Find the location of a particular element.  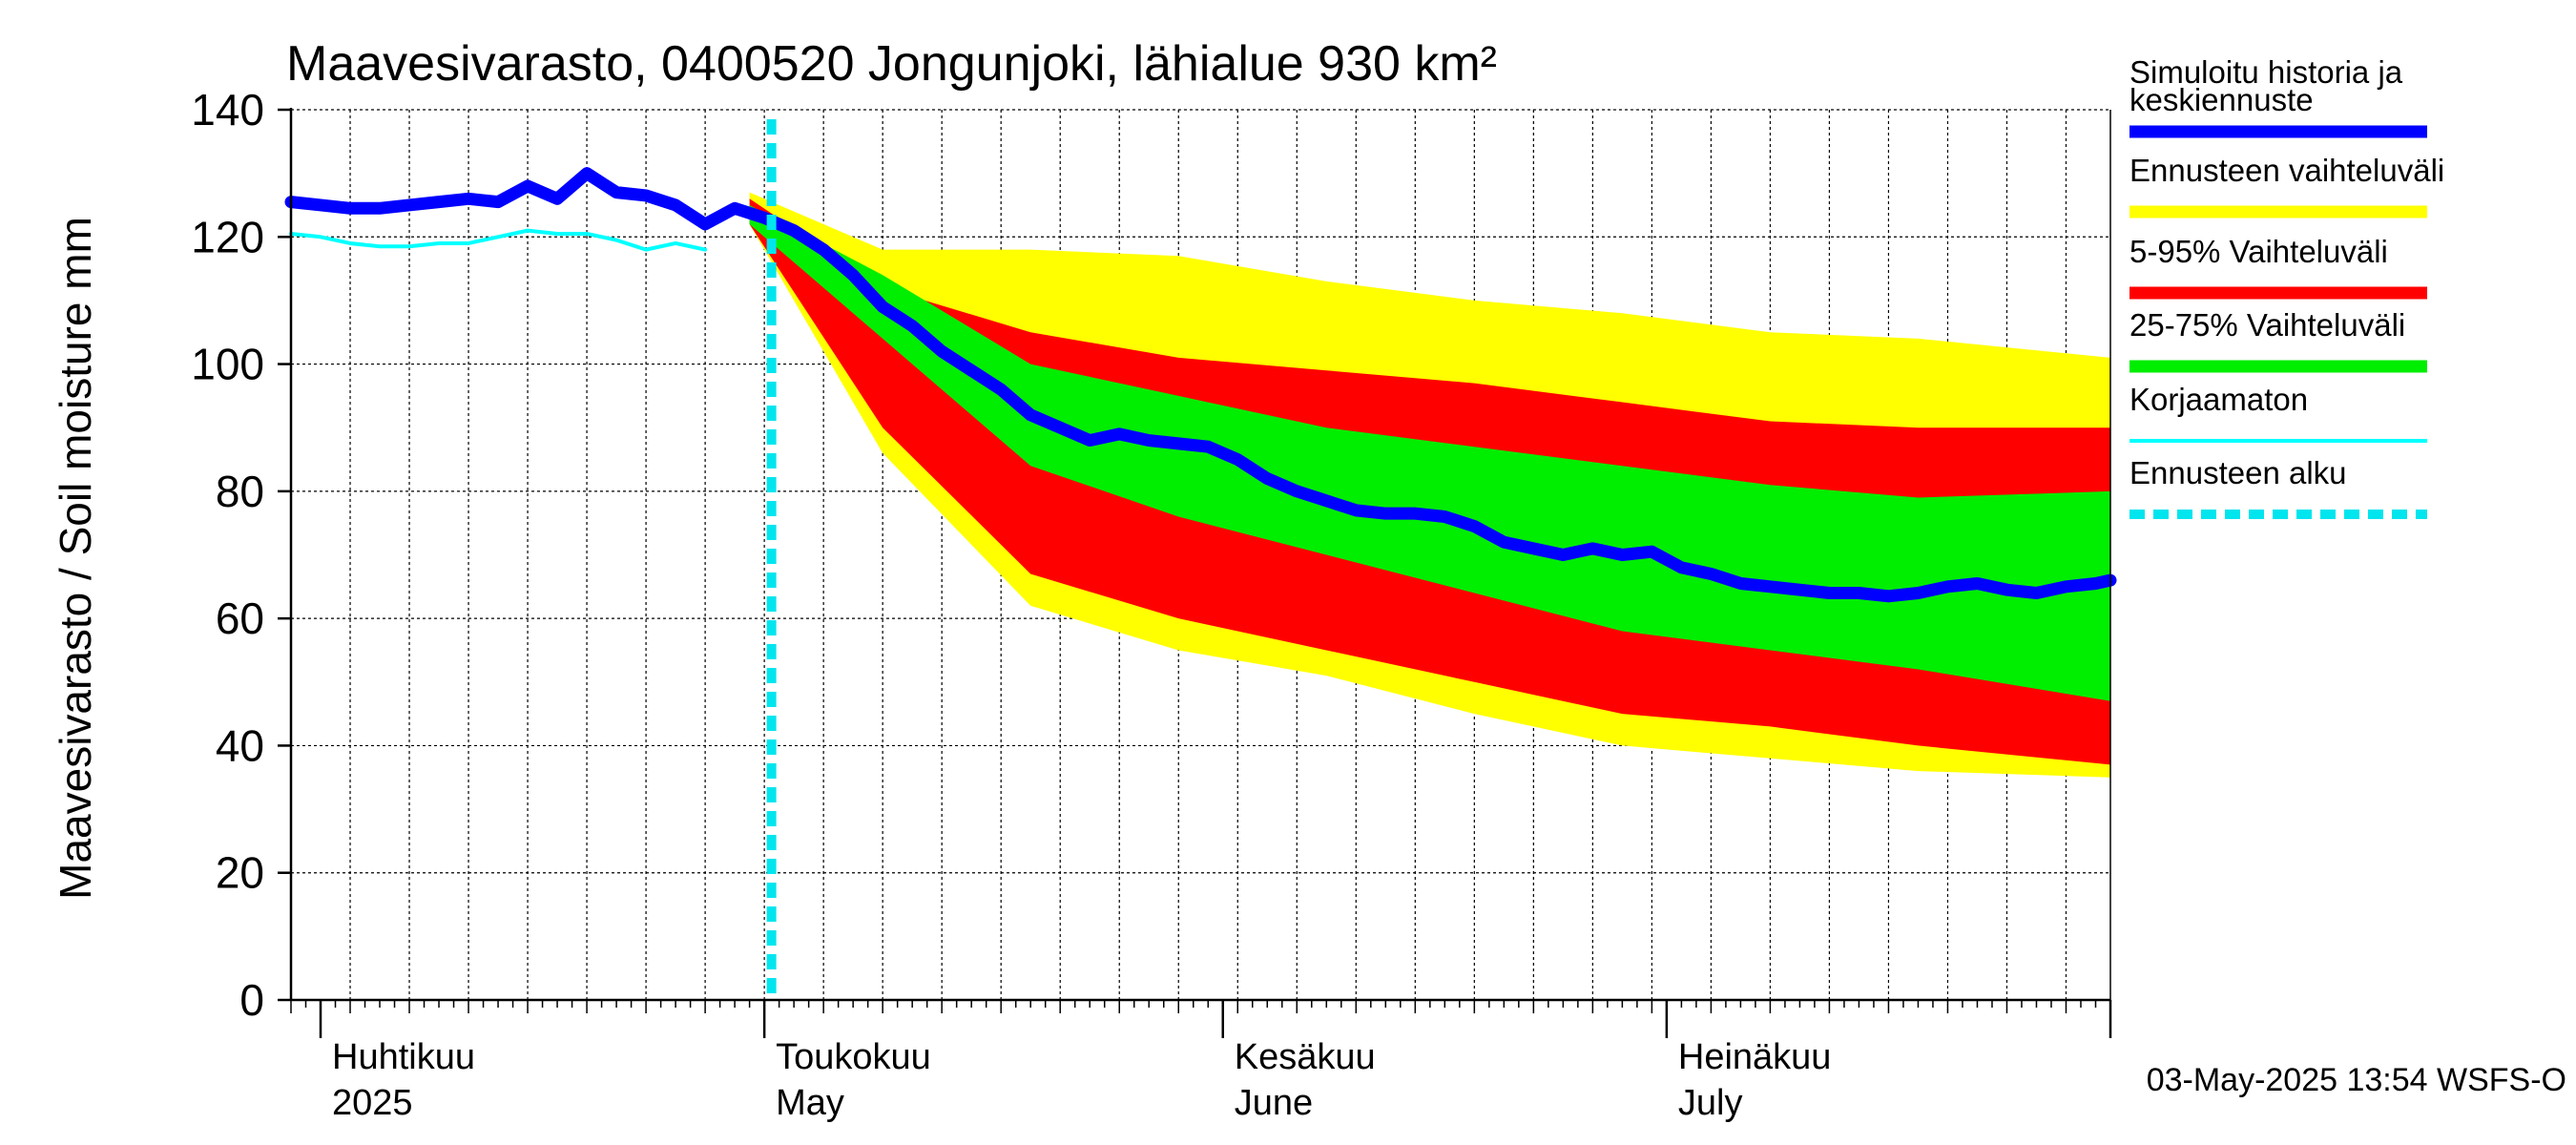

y-tick-label: 20 is located at coordinates (240, 873).